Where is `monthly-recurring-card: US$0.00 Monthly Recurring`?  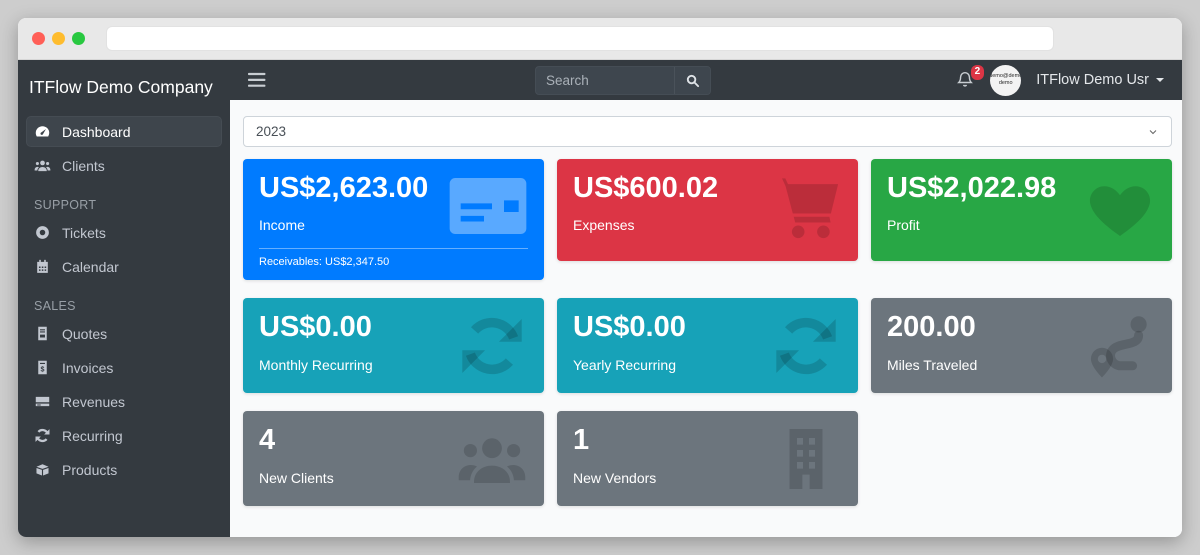
monthly-recurring-card: US$0.00 Monthly Recurring is located at coordinates (393, 346).